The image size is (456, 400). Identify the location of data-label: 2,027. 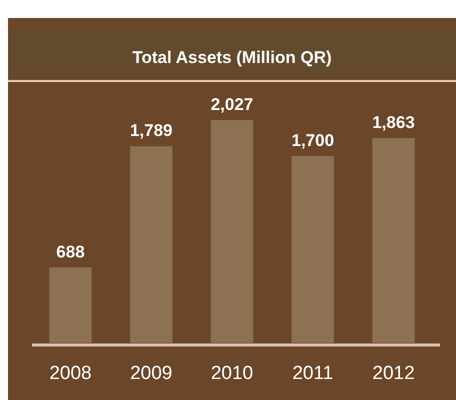
(232, 104).